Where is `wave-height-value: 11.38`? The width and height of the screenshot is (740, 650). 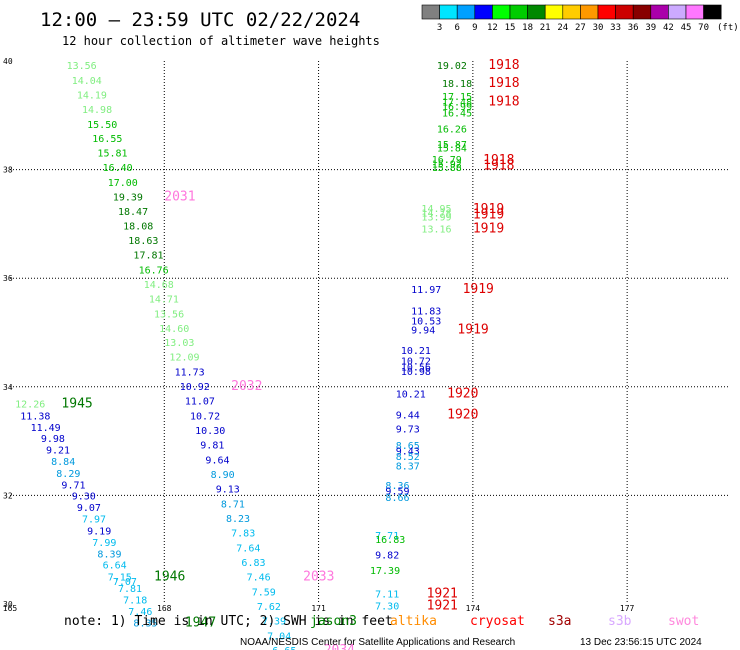
wave-height-value: 11.38 is located at coordinates (35, 416).